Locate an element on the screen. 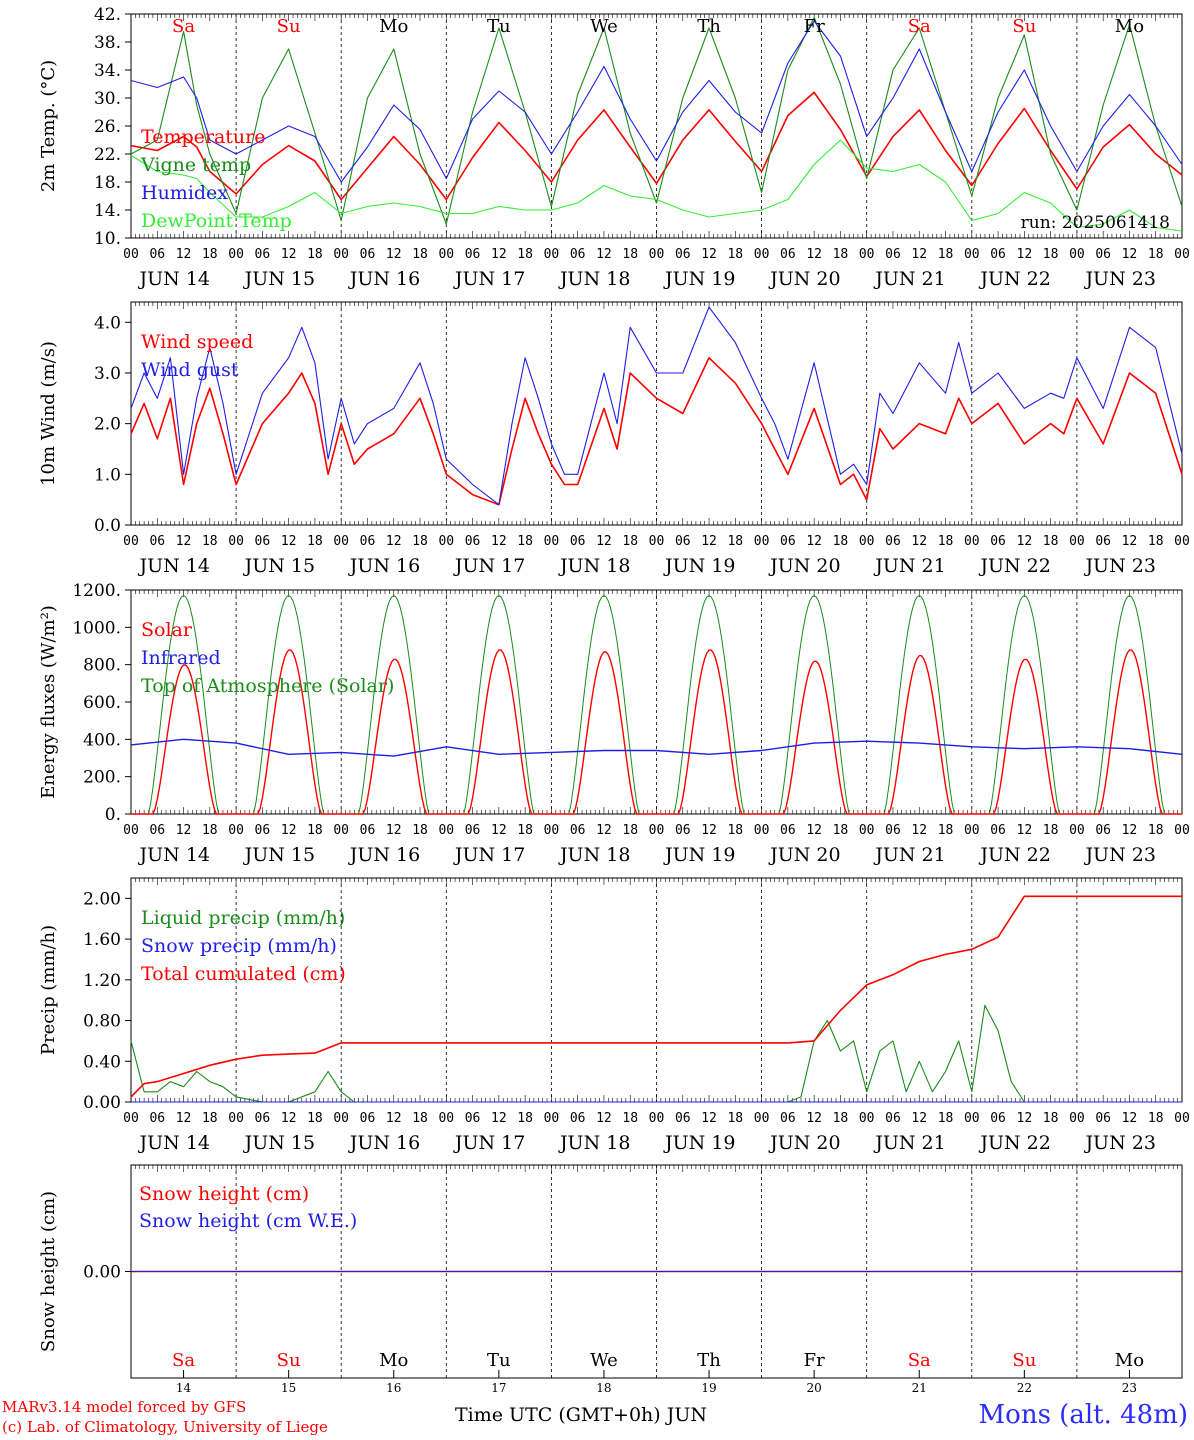 This screenshot has width=1194, height=1440. y-tick-label: 2.00 is located at coordinates (102, 899).